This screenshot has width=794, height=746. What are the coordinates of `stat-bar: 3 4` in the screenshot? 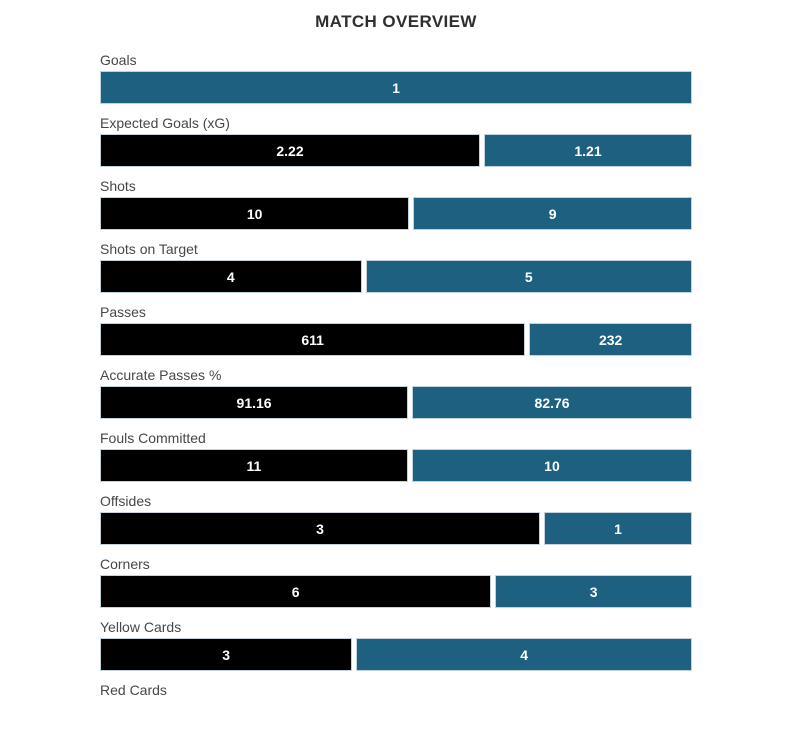 It's located at (396, 654).